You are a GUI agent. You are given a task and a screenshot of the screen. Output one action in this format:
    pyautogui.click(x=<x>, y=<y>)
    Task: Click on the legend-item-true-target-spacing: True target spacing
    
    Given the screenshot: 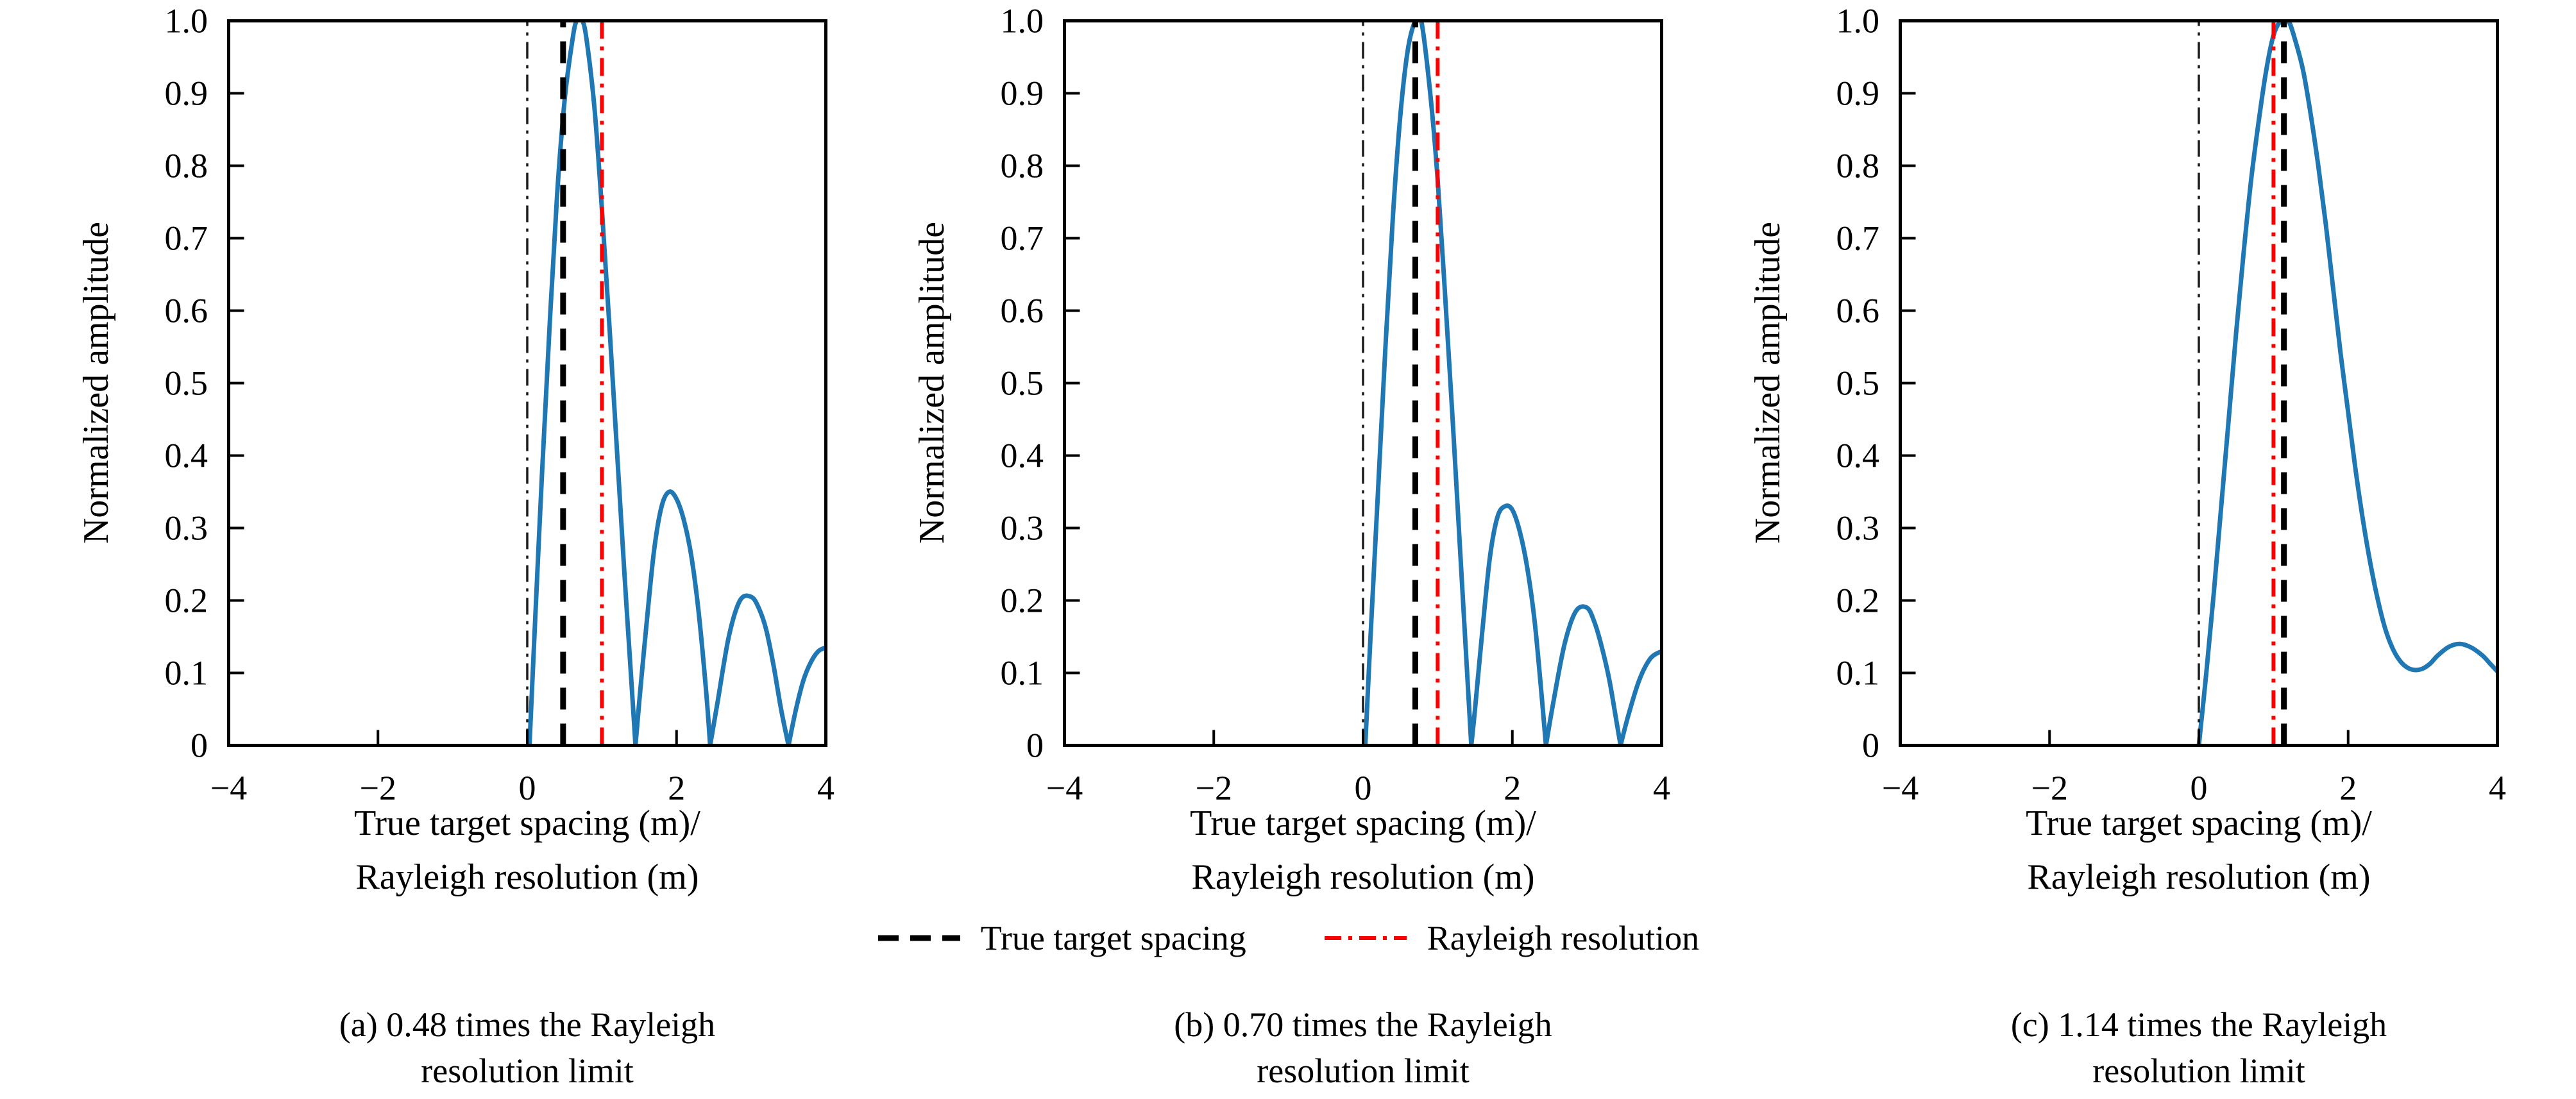 What is the action you would take?
    pyautogui.click(x=1061, y=938)
    